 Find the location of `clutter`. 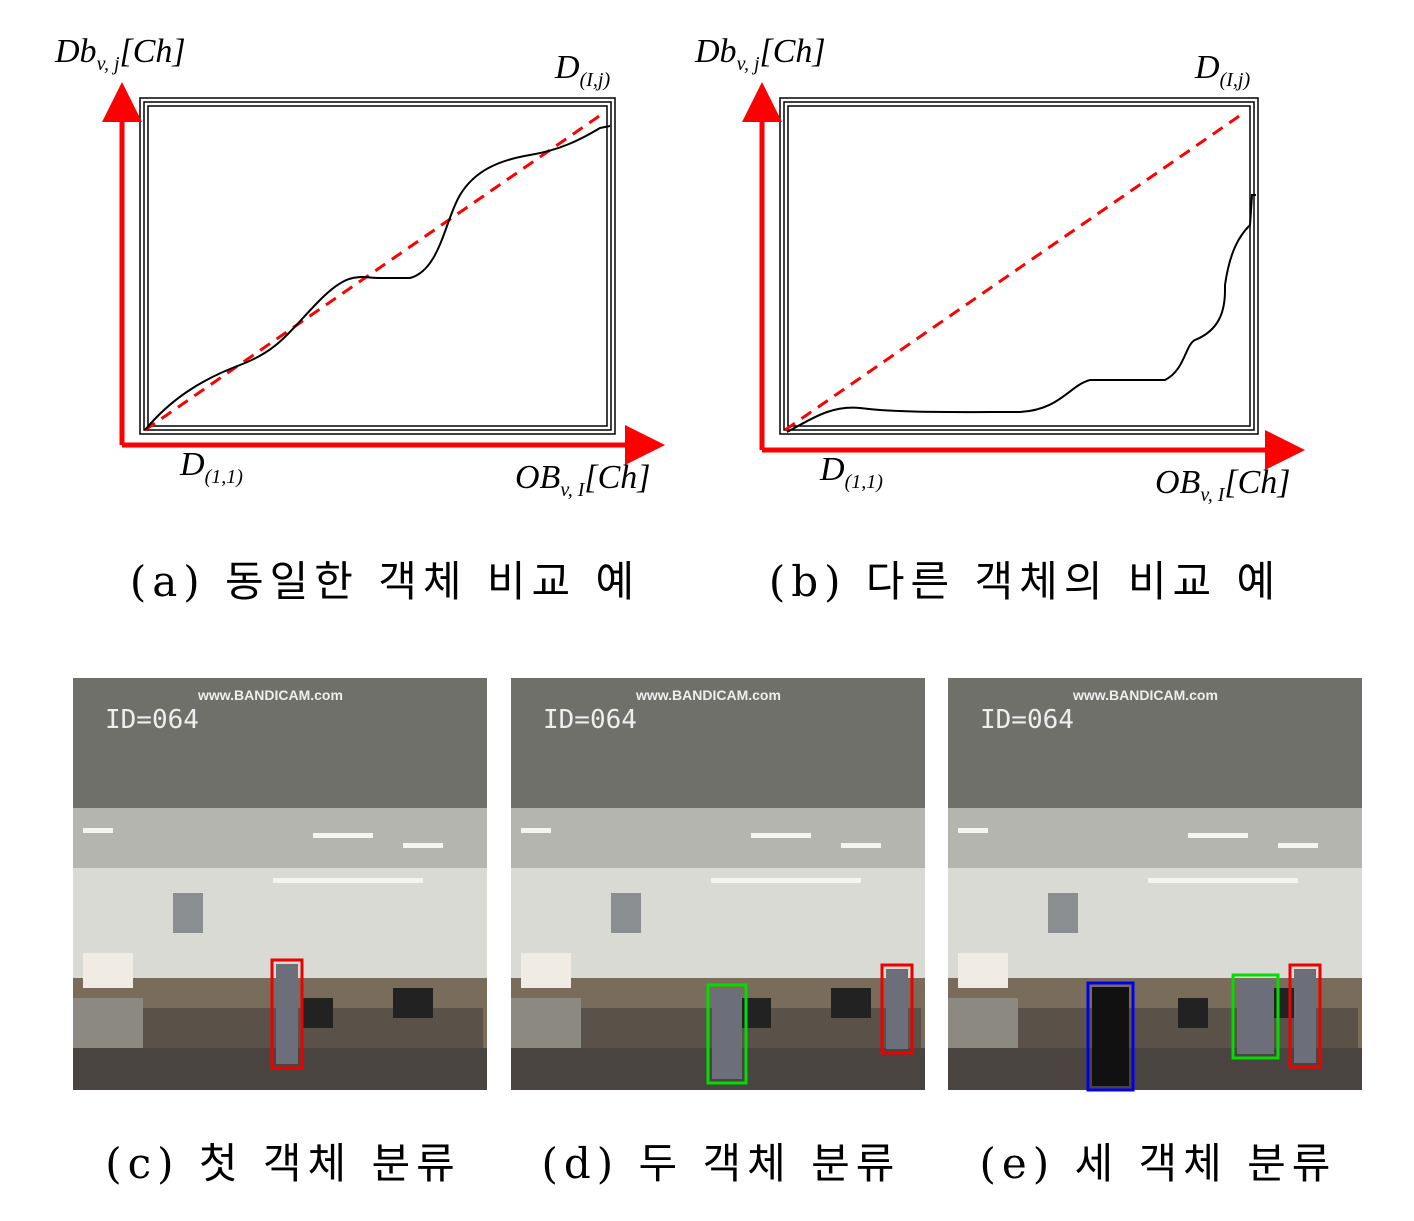

clutter is located at coordinates (1155, 1069).